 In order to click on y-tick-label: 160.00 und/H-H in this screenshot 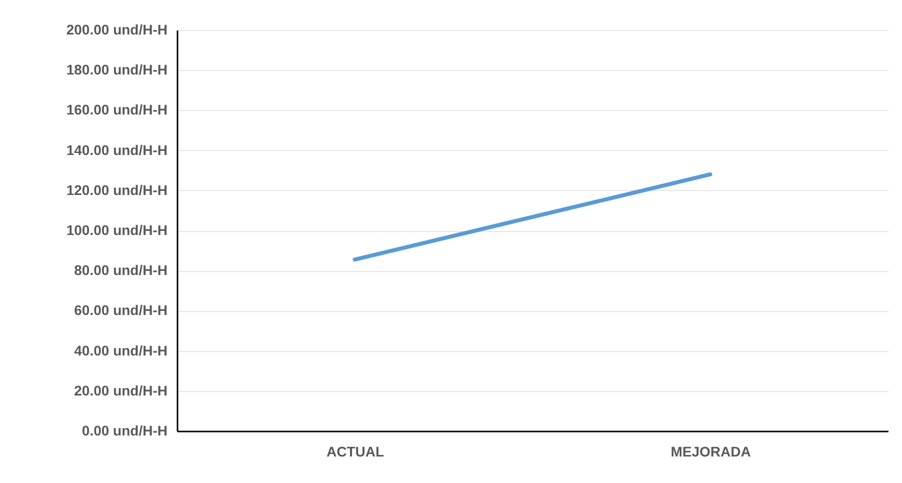, I will do `click(117, 110)`.